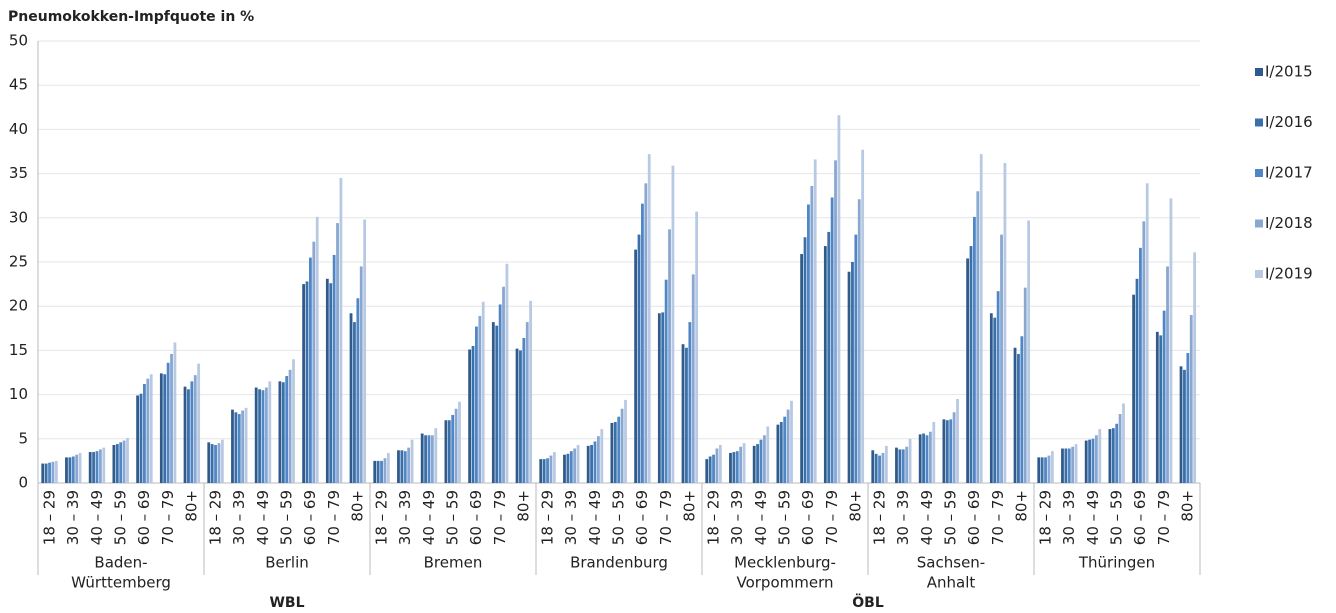  Describe the element at coordinates (1116, 563) in the screenshot. I see `group-label: Thüringen` at that location.